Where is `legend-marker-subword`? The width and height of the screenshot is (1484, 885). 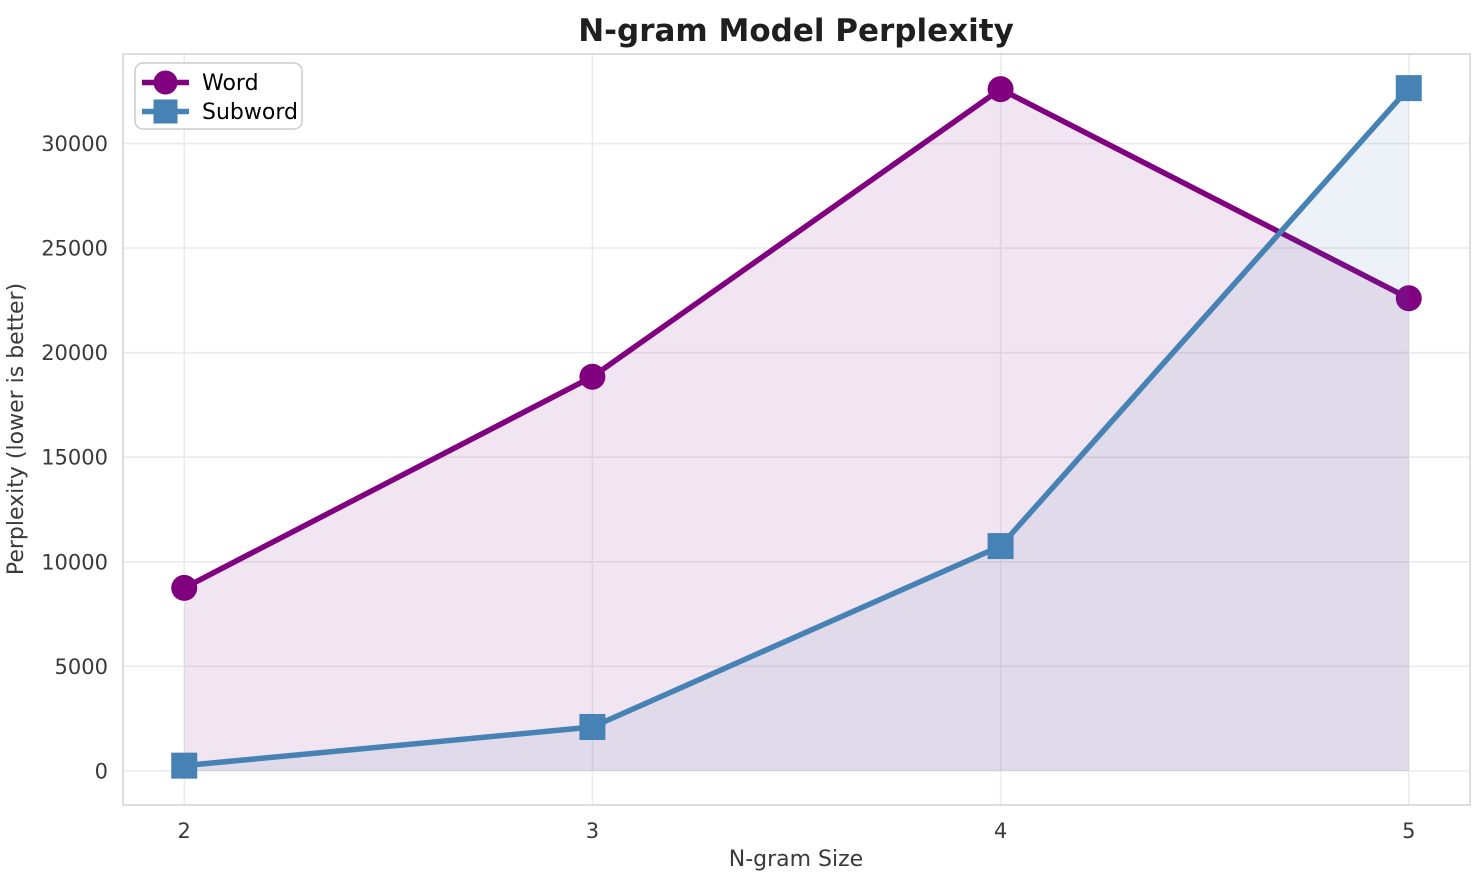
legend-marker-subword is located at coordinates (165, 111).